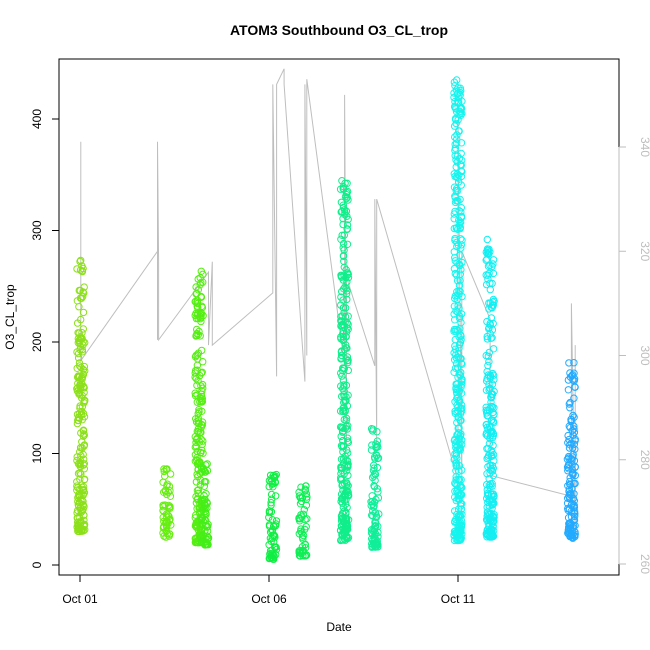 The width and height of the screenshot is (650, 650). What do you see at coordinates (644, 147) in the screenshot?
I see `y2-tick-label: 340` at bounding box center [644, 147].